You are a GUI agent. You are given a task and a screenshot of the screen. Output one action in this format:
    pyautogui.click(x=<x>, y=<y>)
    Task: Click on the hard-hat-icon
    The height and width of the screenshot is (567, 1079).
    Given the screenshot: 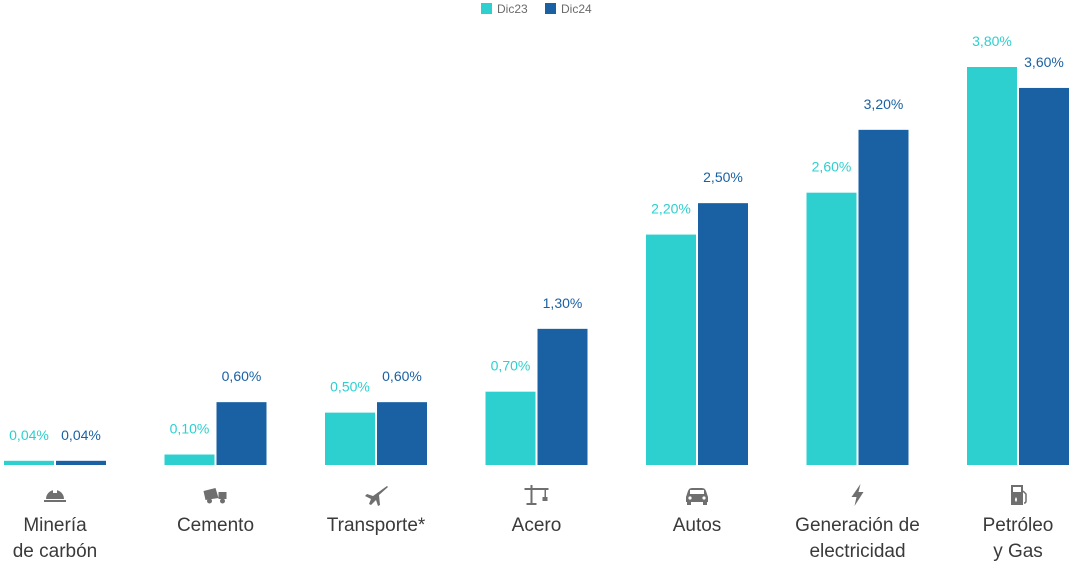 What is the action you would take?
    pyautogui.click(x=55, y=495)
    